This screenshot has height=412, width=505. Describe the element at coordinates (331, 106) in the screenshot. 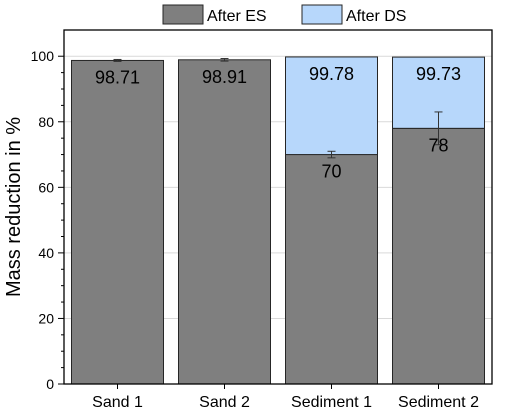

I see `bar-after-ds` at that location.